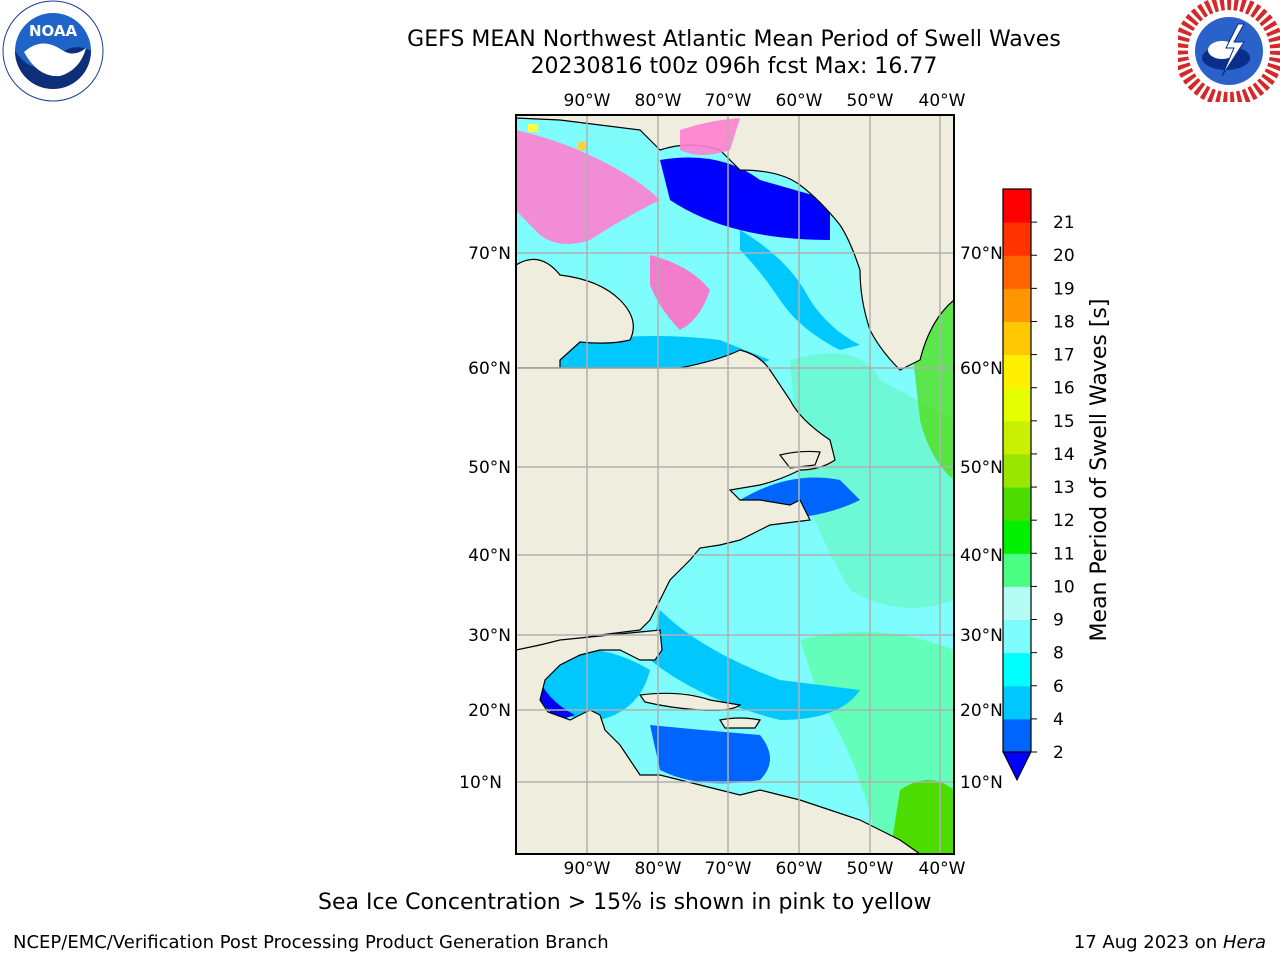 The image size is (1280, 960). What do you see at coordinates (1064, 256) in the screenshot?
I see `colorbar-tick-label: 20` at bounding box center [1064, 256].